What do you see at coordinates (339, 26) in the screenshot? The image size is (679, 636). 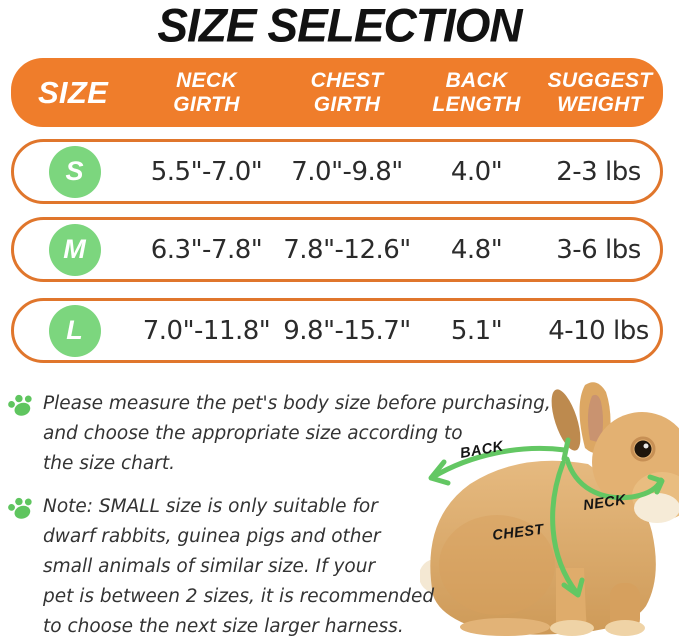 I see `page-title: SIZE SELECTION` at bounding box center [339, 26].